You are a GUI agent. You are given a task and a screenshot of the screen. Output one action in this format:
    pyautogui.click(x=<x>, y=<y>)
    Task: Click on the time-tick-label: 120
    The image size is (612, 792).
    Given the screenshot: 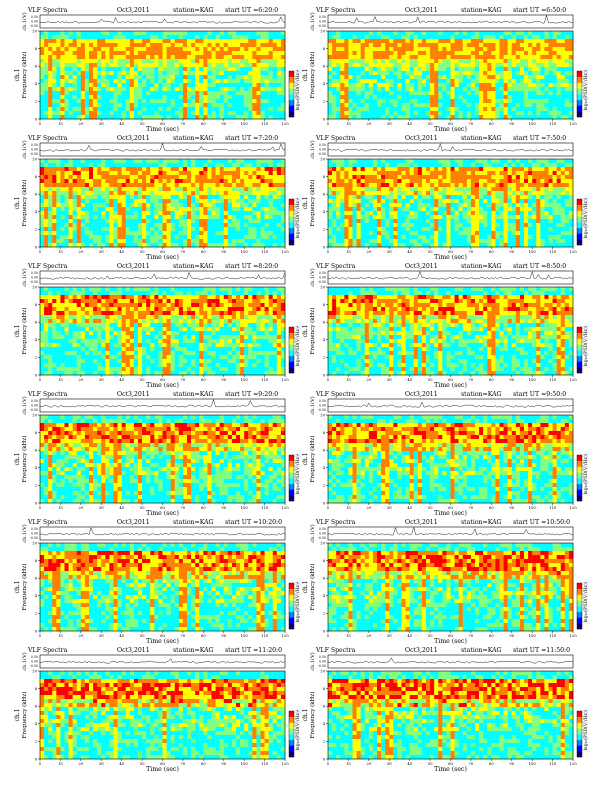 What is the action you would take?
    pyautogui.click(x=285, y=123)
    